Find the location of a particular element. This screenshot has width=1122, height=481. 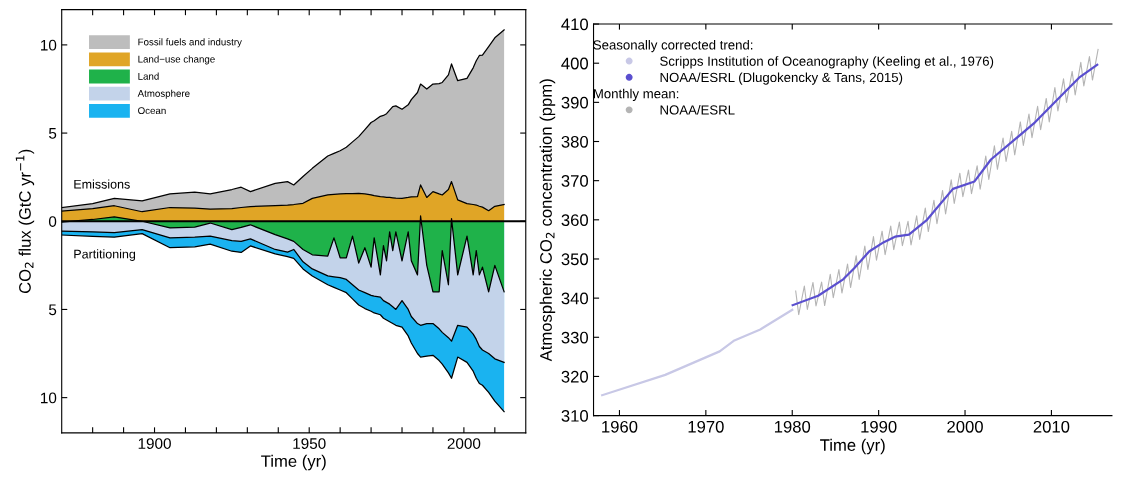

y-tick-label: 330 is located at coordinates (575, 337).